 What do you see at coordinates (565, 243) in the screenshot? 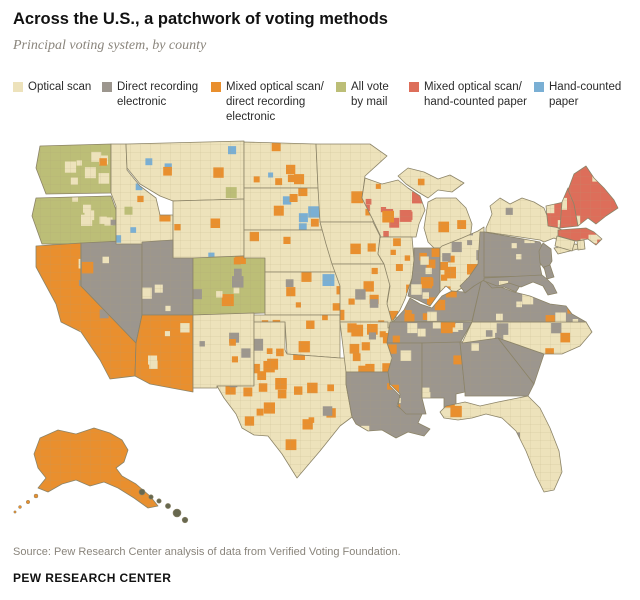
I see `state-ct` at bounding box center [565, 243].